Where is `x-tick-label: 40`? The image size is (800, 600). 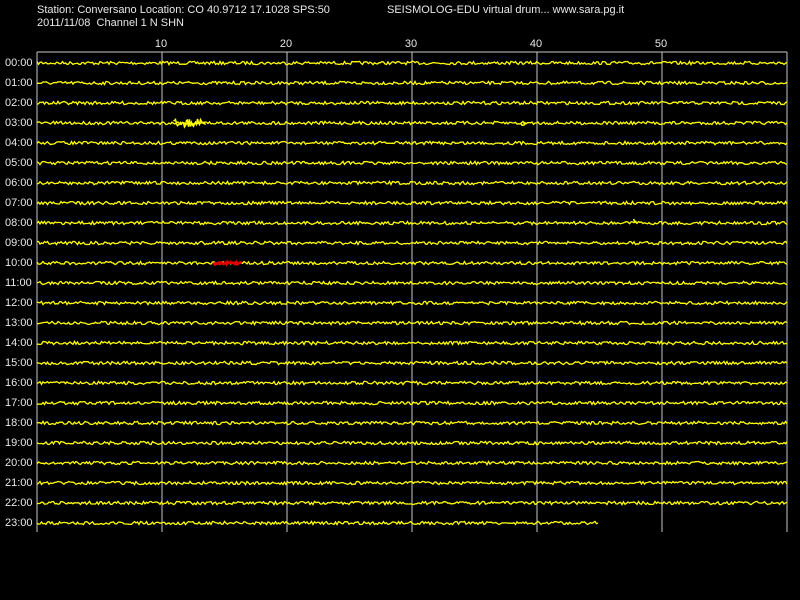
x-tick-label: 40 is located at coordinates (536, 44).